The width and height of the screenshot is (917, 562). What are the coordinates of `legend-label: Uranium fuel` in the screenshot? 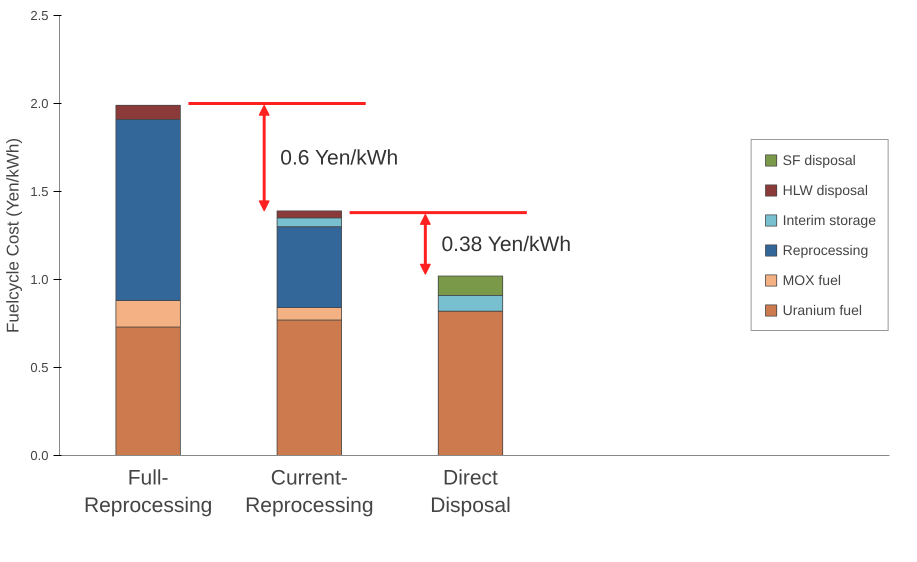 It's located at (822, 310).